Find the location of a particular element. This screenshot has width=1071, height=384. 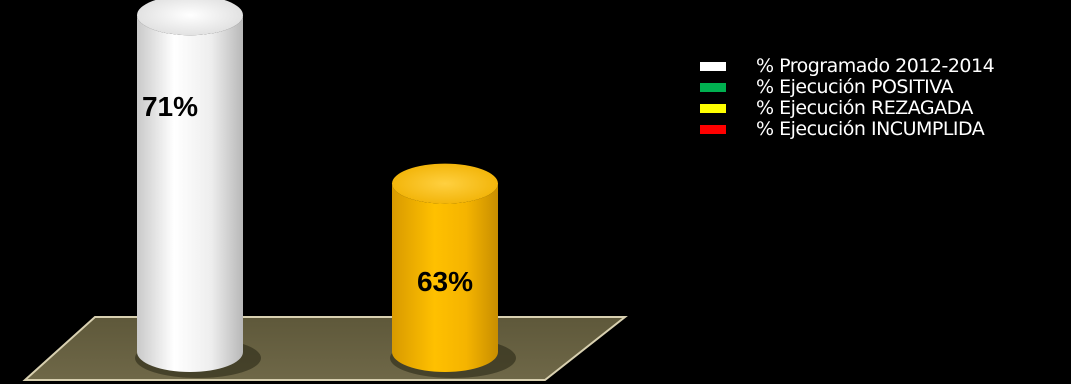

legend-item: % Programado 2012-2014 is located at coordinates (882, 66).